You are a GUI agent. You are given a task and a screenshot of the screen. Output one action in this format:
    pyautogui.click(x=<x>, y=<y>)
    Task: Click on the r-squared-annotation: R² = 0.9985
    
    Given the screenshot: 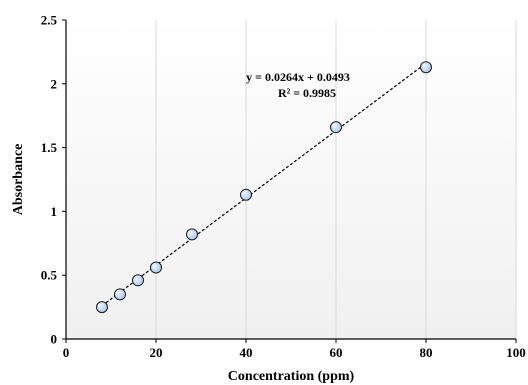 What is the action you would take?
    pyautogui.click(x=307, y=93)
    